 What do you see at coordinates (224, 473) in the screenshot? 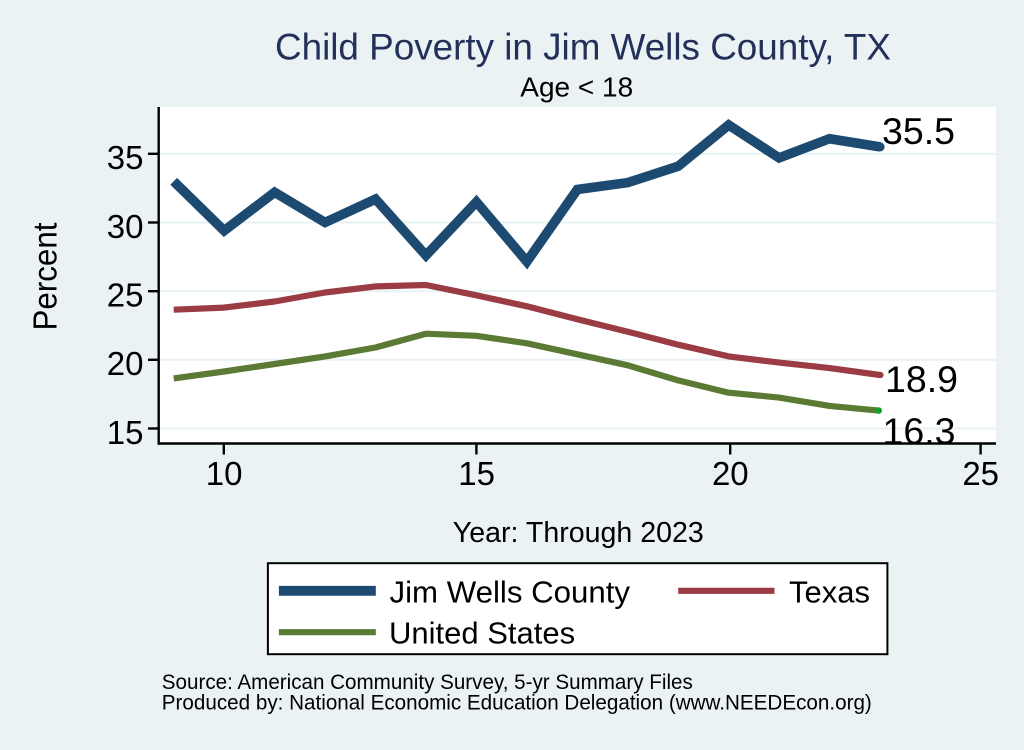
I see `svg-text: 10` at bounding box center [224, 473].